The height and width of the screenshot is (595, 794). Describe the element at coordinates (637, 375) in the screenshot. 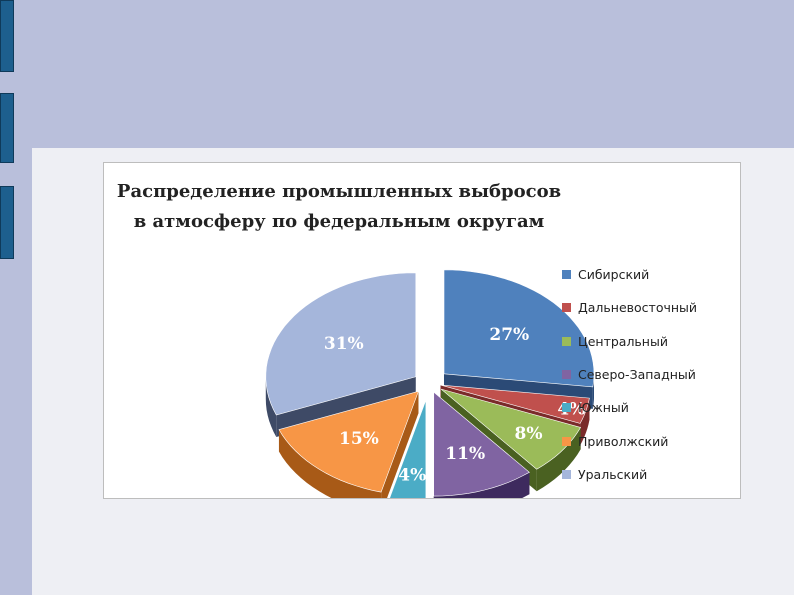

I see `legend-label-4: Северо-Западный` at that location.